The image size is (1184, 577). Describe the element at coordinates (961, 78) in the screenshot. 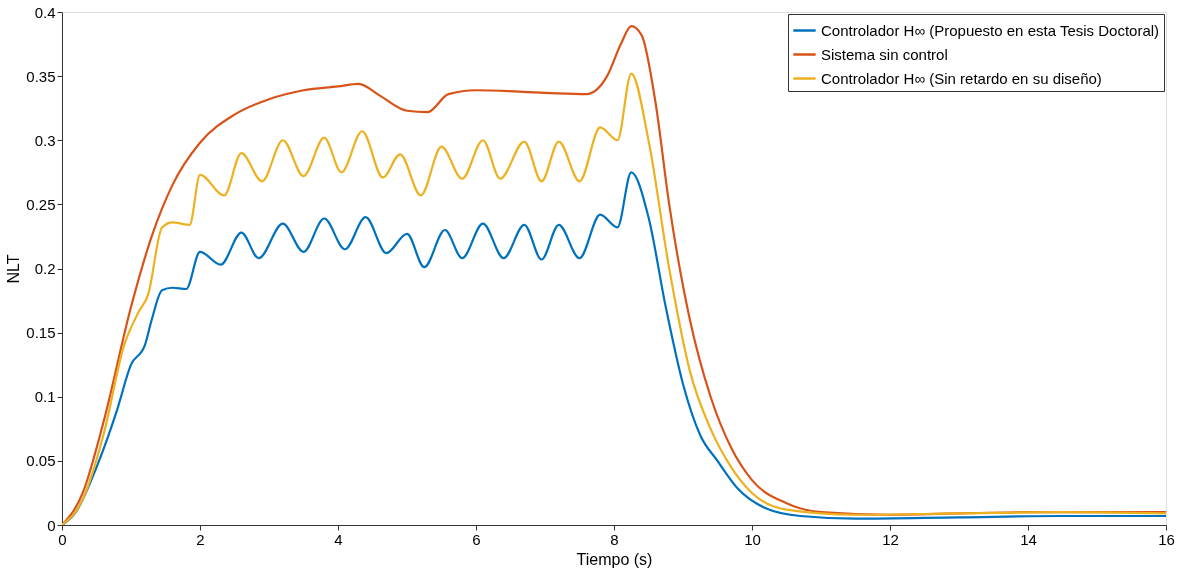

I see `legend-label: Controlador H∞ (Sin retardo en su diseño)` at that location.